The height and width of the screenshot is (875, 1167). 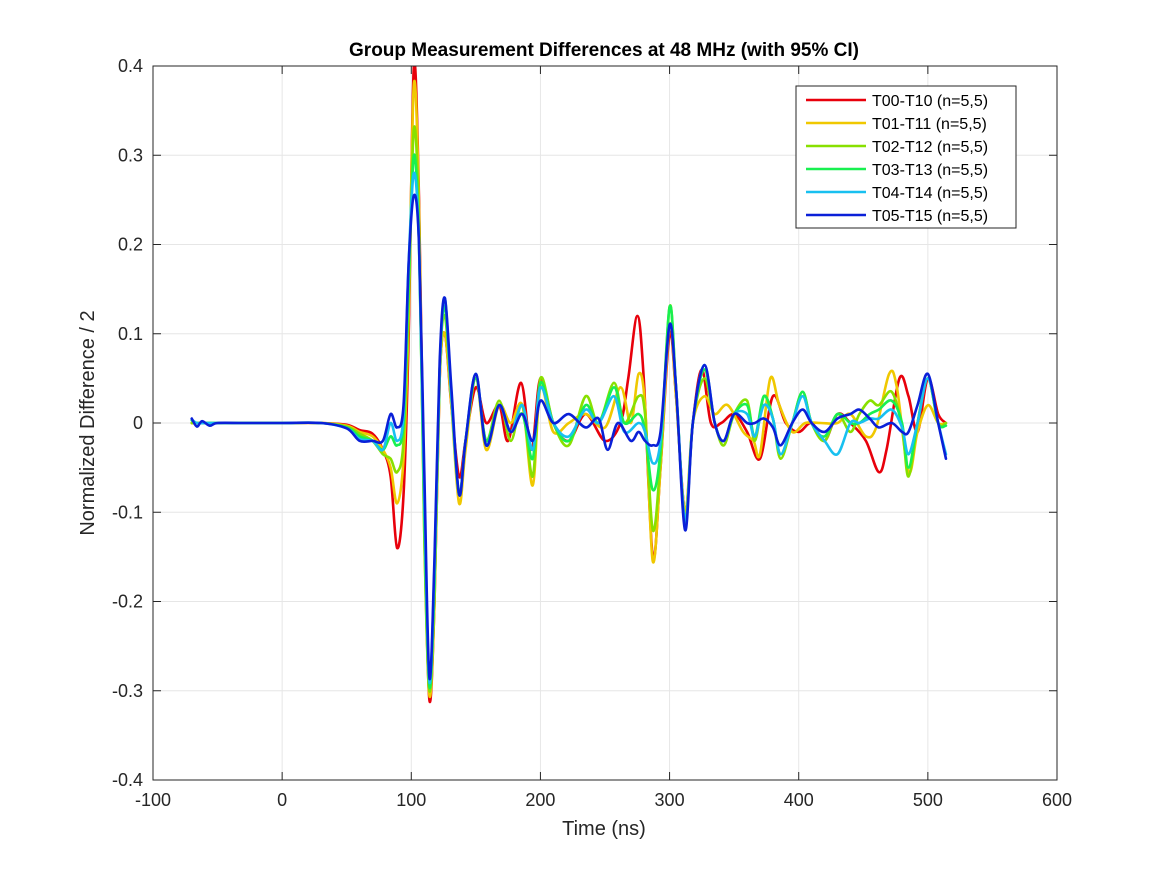 What do you see at coordinates (130, 155) in the screenshot?
I see `y-tick-label: 0.3` at bounding box center [130, 155].